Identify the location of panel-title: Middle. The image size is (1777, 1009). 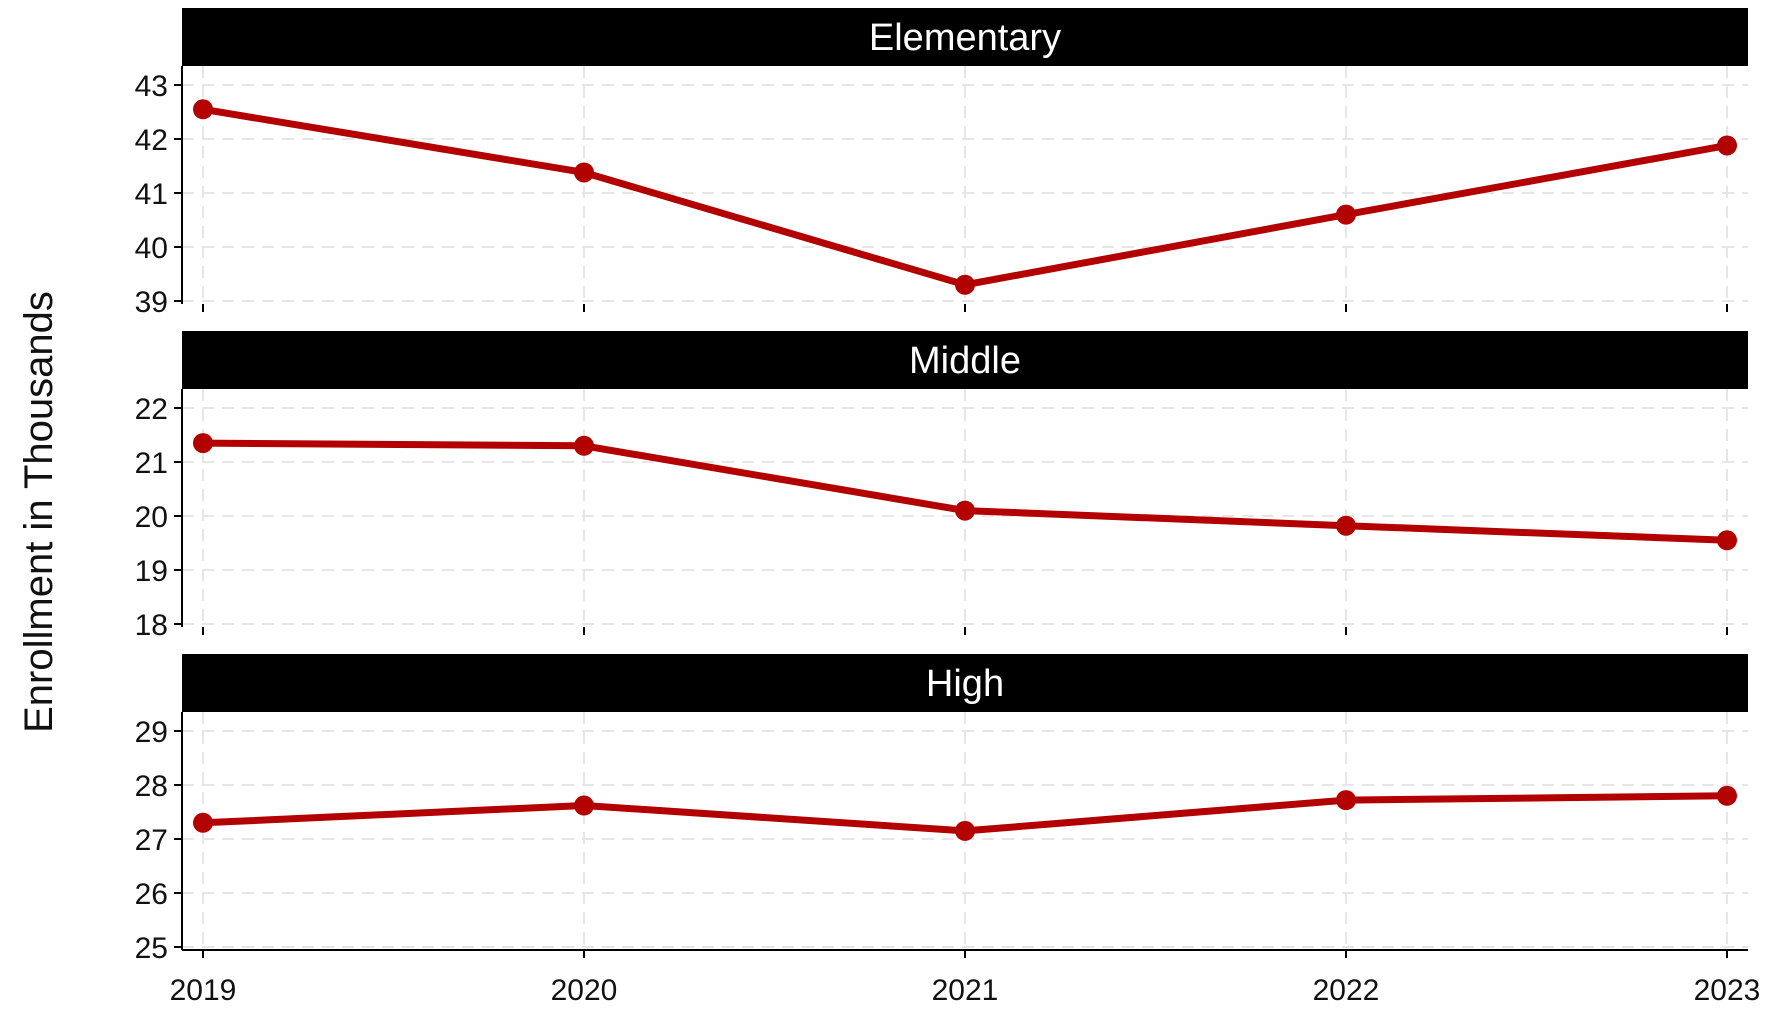
(965, 361).